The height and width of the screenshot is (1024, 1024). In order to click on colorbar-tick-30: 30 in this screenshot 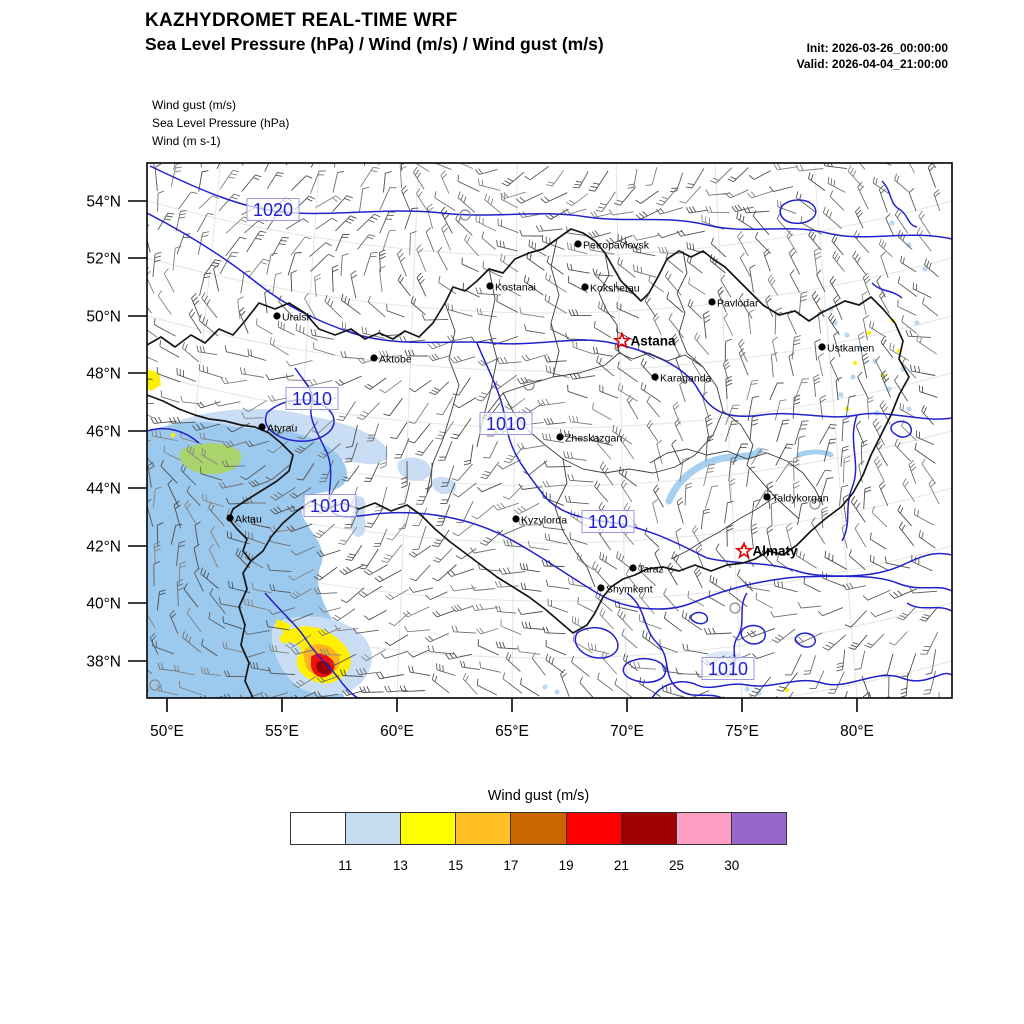, I will do `click(732, 865)`.